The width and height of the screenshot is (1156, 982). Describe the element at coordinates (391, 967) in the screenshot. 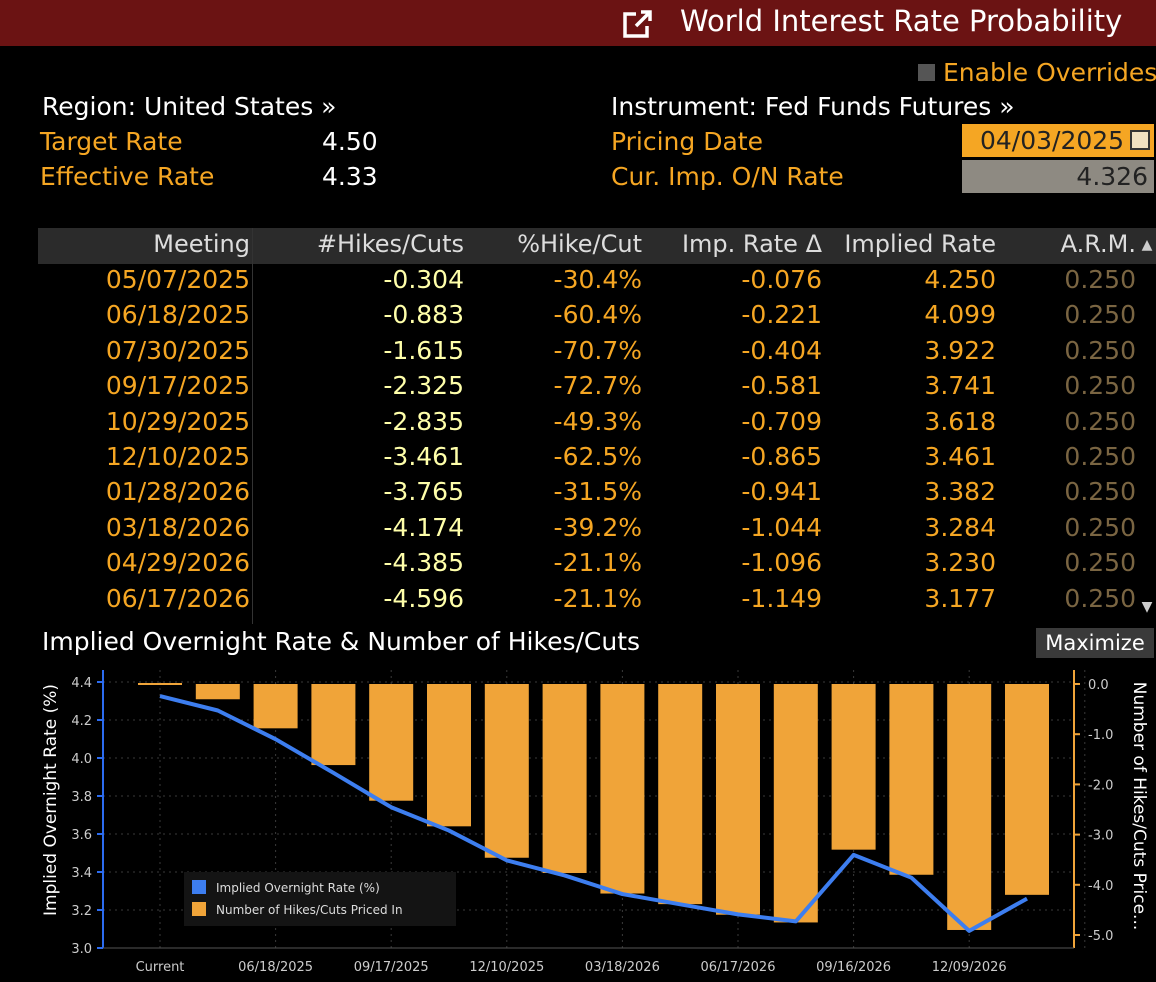

I see `x-tick-label: 09/17/2025` at that location.